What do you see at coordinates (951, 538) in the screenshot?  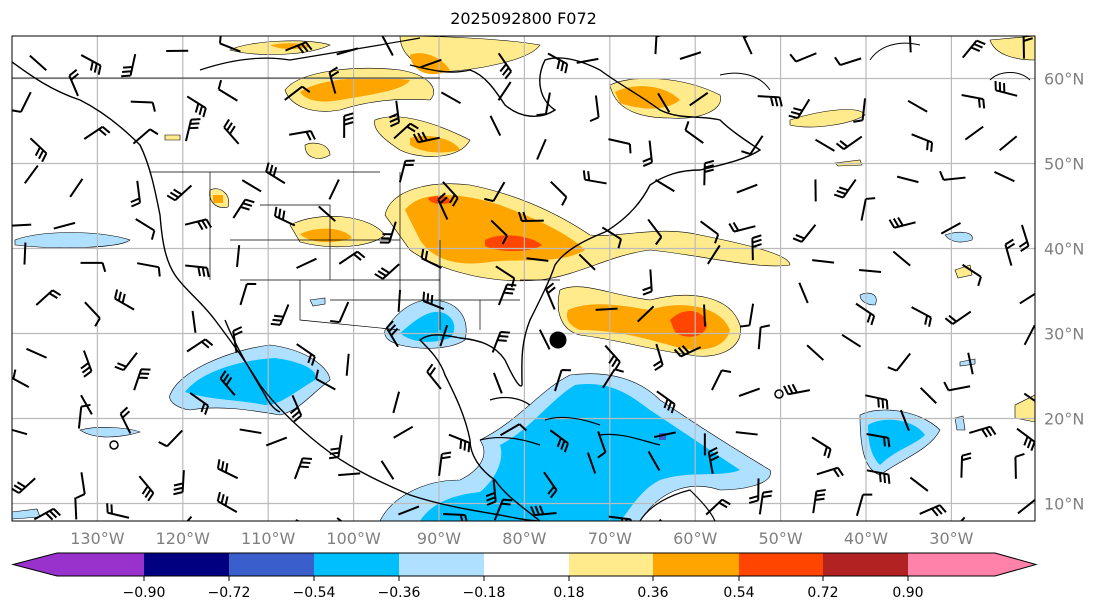 I see `lon-label: 30°W` at bounding box center [951, 538].